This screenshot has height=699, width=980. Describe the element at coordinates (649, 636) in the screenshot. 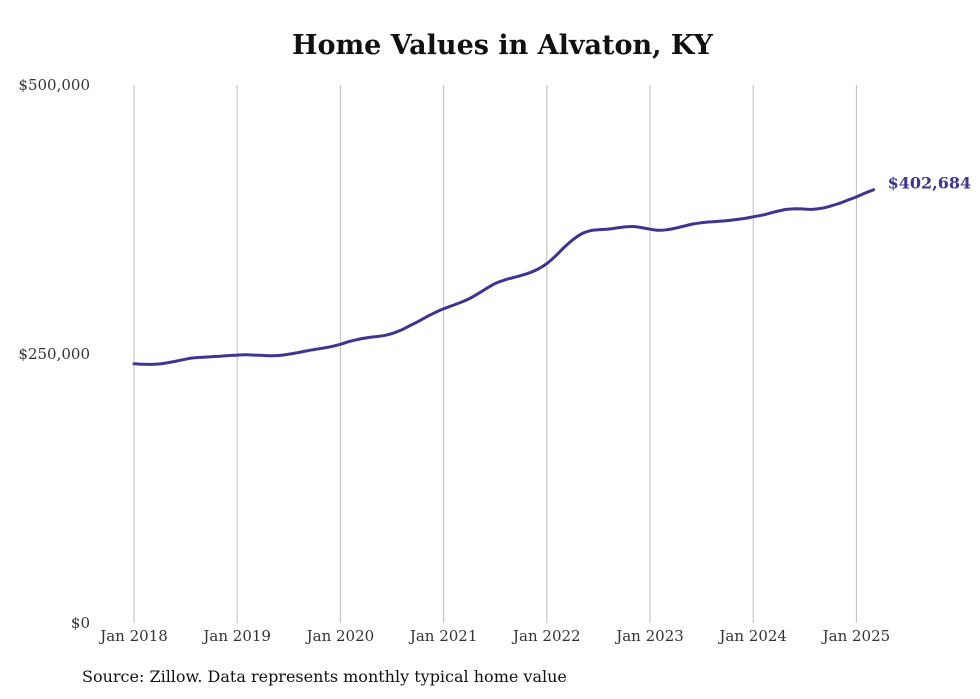

I see `x-tick-label: Jan 2023` at that location.